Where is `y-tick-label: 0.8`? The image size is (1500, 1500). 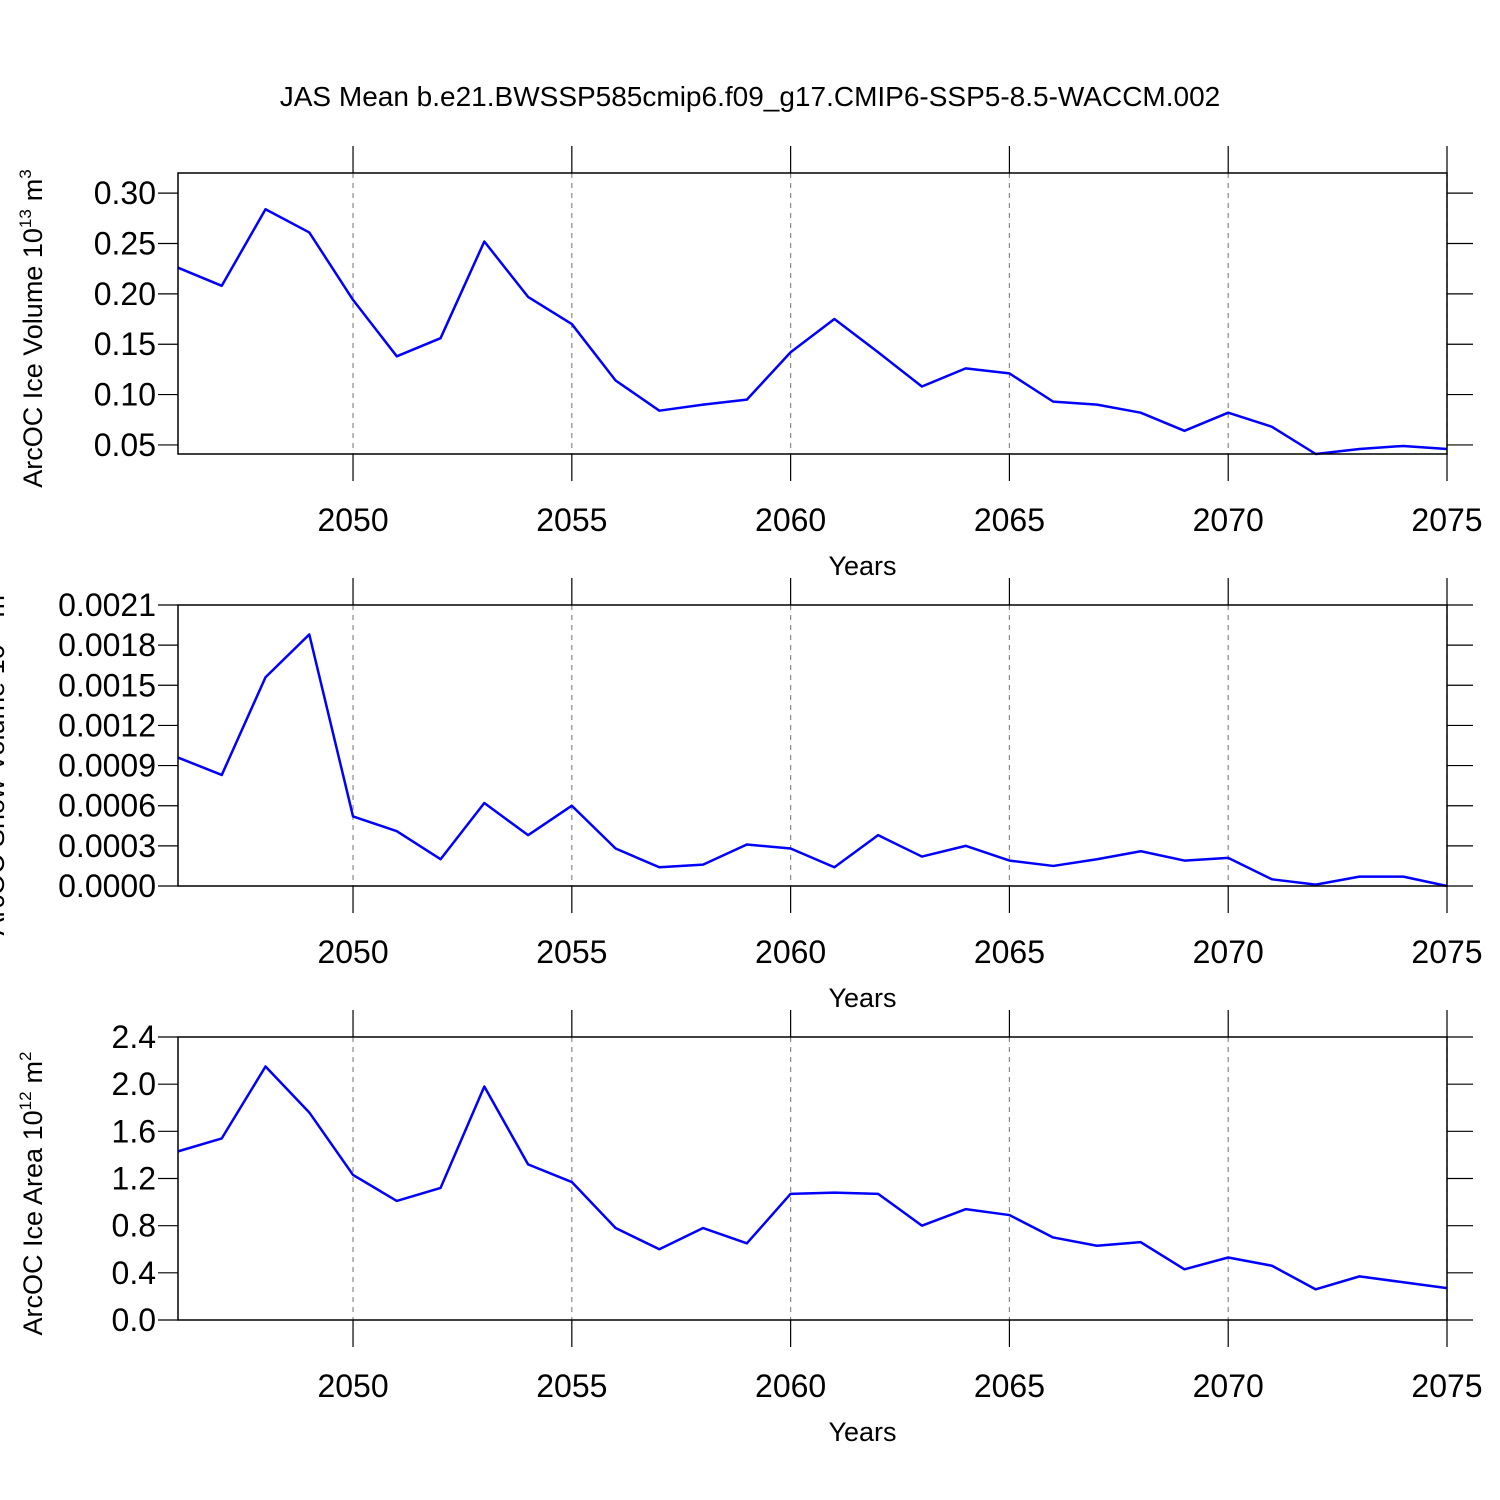 y-tick-label: 0.8 is located at coordinates (134, 1226).